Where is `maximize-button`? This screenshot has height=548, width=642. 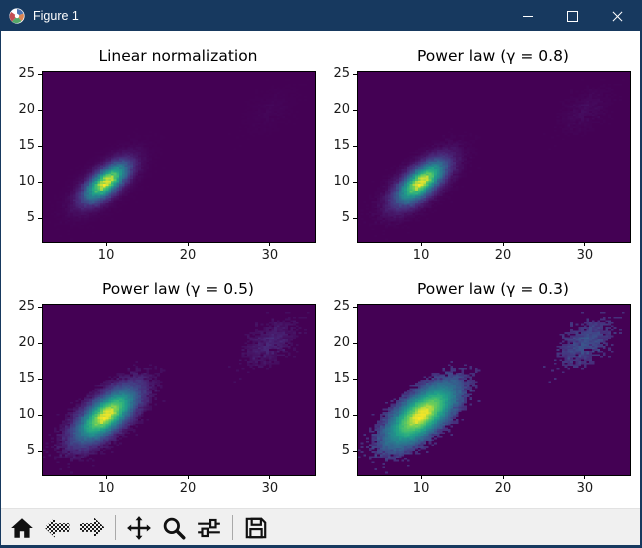
maximize-button is located at coordinates (572, 16).